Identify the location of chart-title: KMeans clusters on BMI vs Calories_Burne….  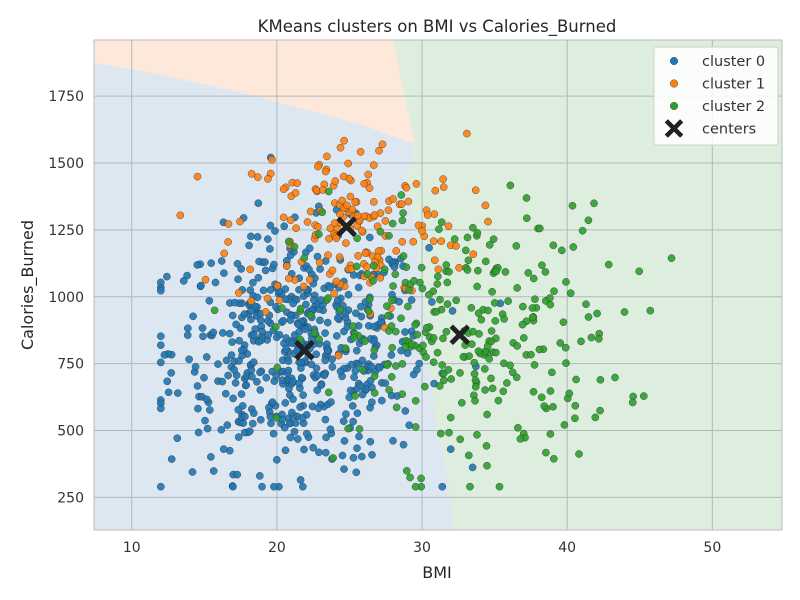
(437, 27).